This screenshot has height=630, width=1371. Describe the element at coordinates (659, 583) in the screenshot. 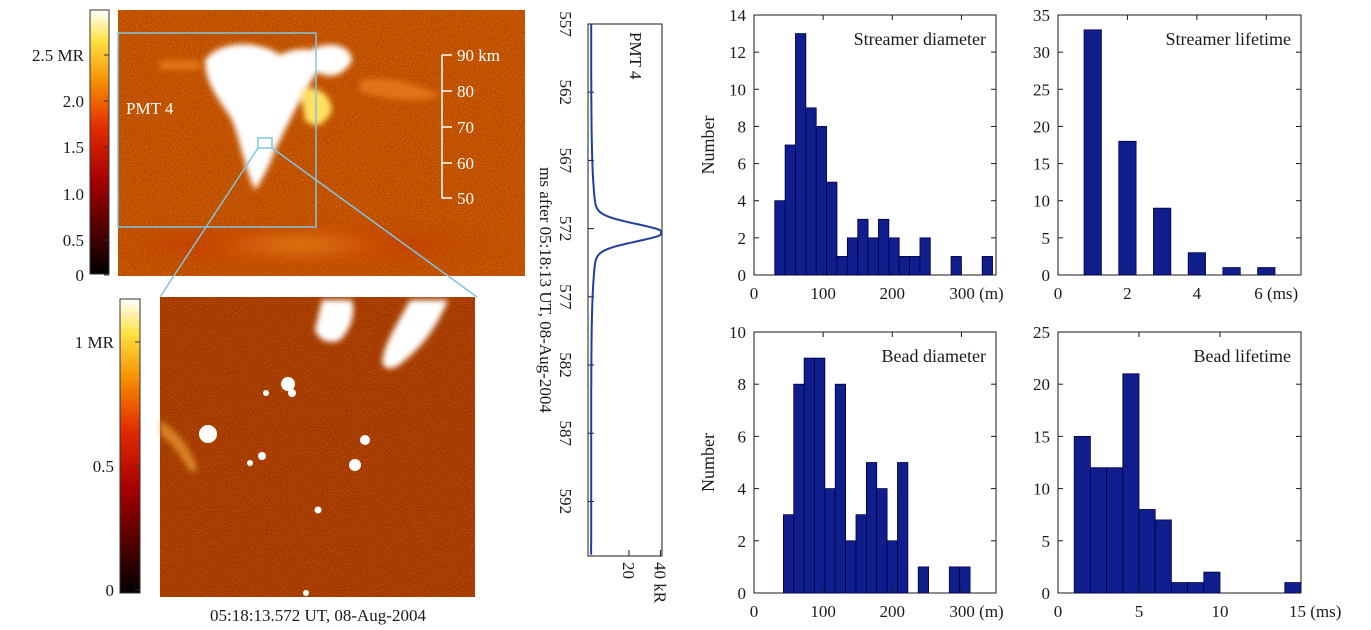

I see `pmt-intensity-tick-label: 40 kR` at that location.